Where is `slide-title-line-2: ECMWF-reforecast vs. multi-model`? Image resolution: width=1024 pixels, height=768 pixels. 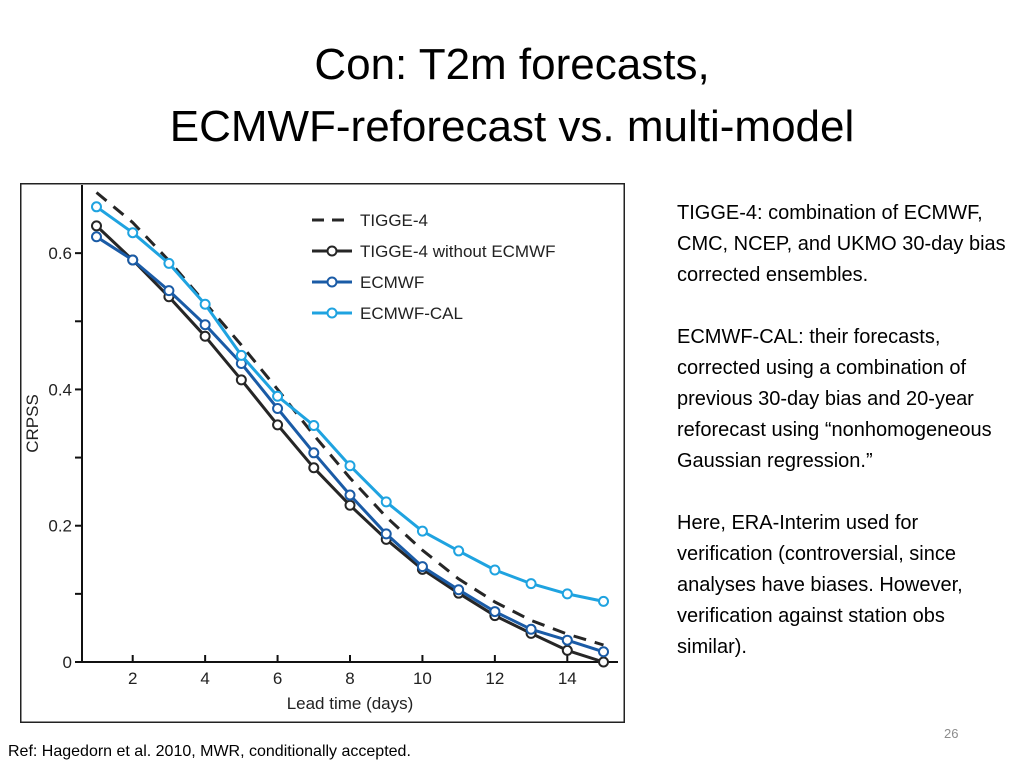
slide-title-line-2: ECMWF-reforecast vs. multi-model is located at coordinates (512, 126).